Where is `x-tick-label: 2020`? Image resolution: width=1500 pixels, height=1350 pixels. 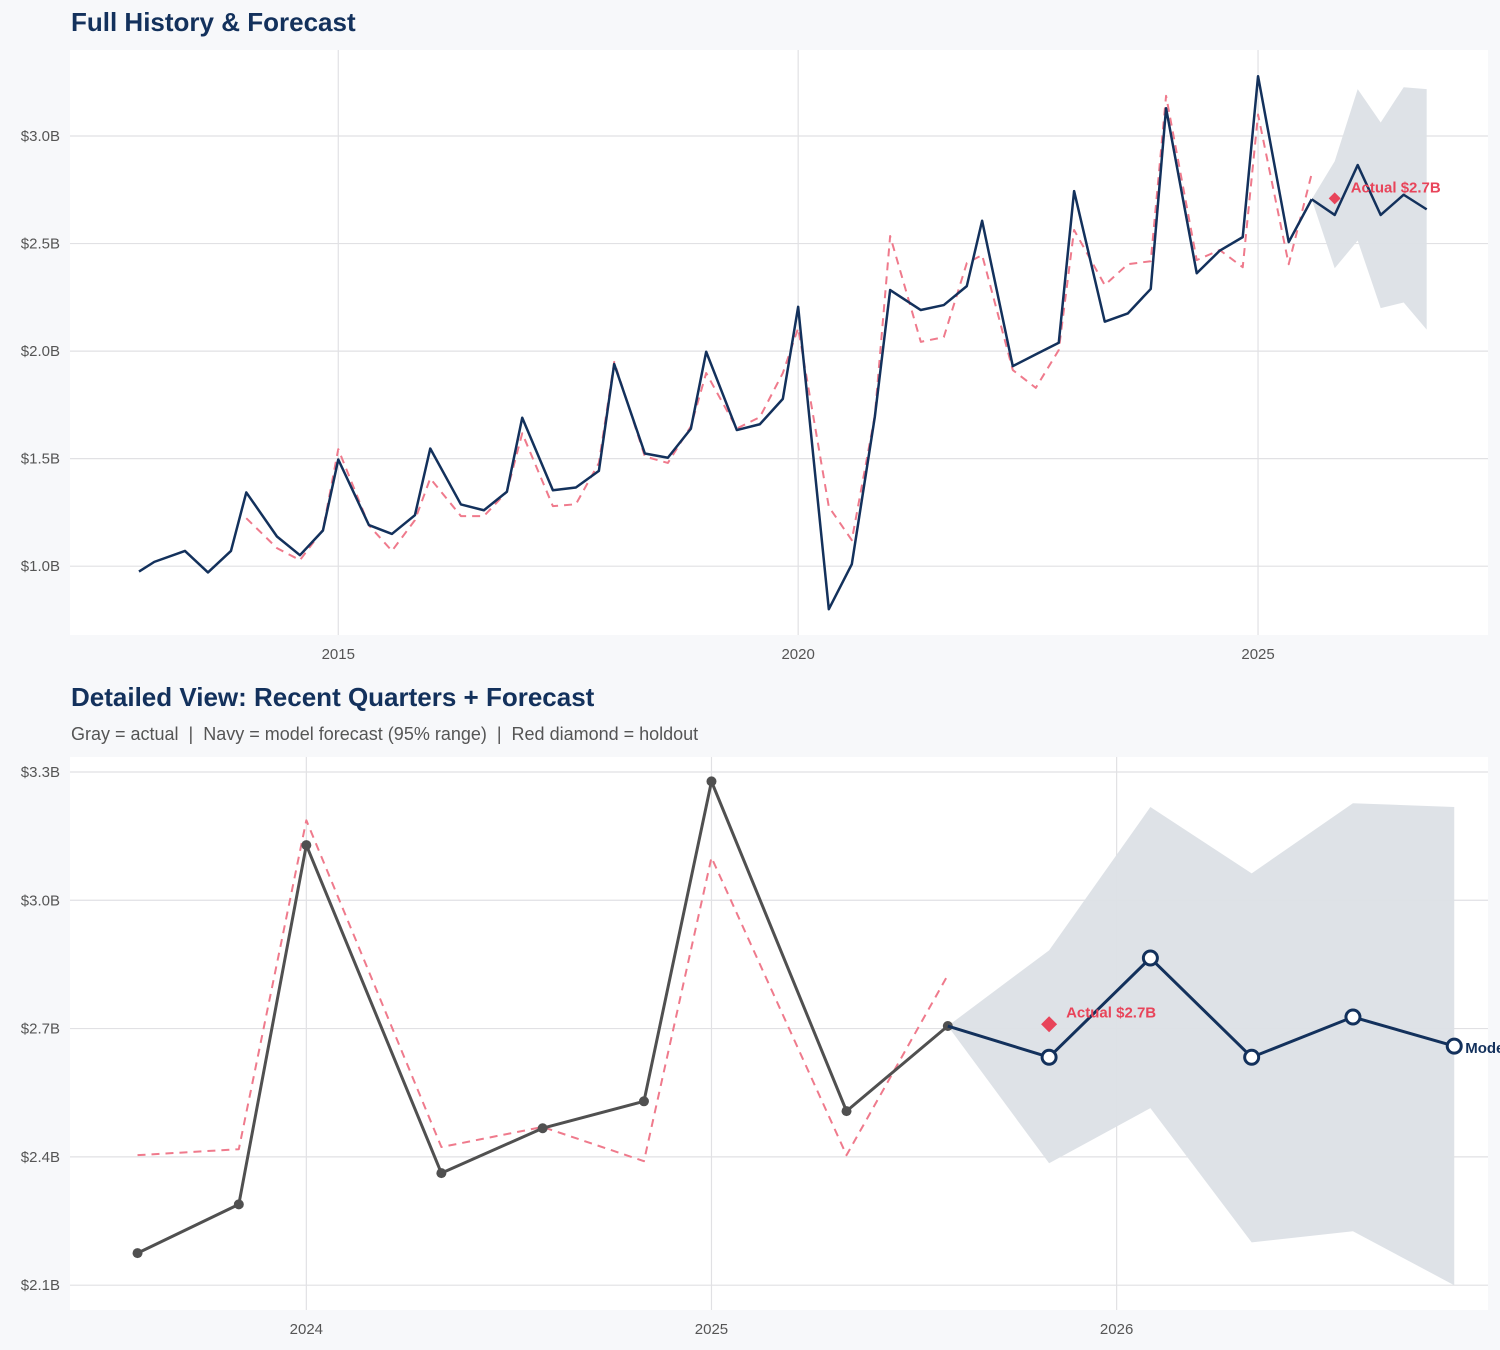 x-tick-label: 2020 is located at coordinates (797, 654).